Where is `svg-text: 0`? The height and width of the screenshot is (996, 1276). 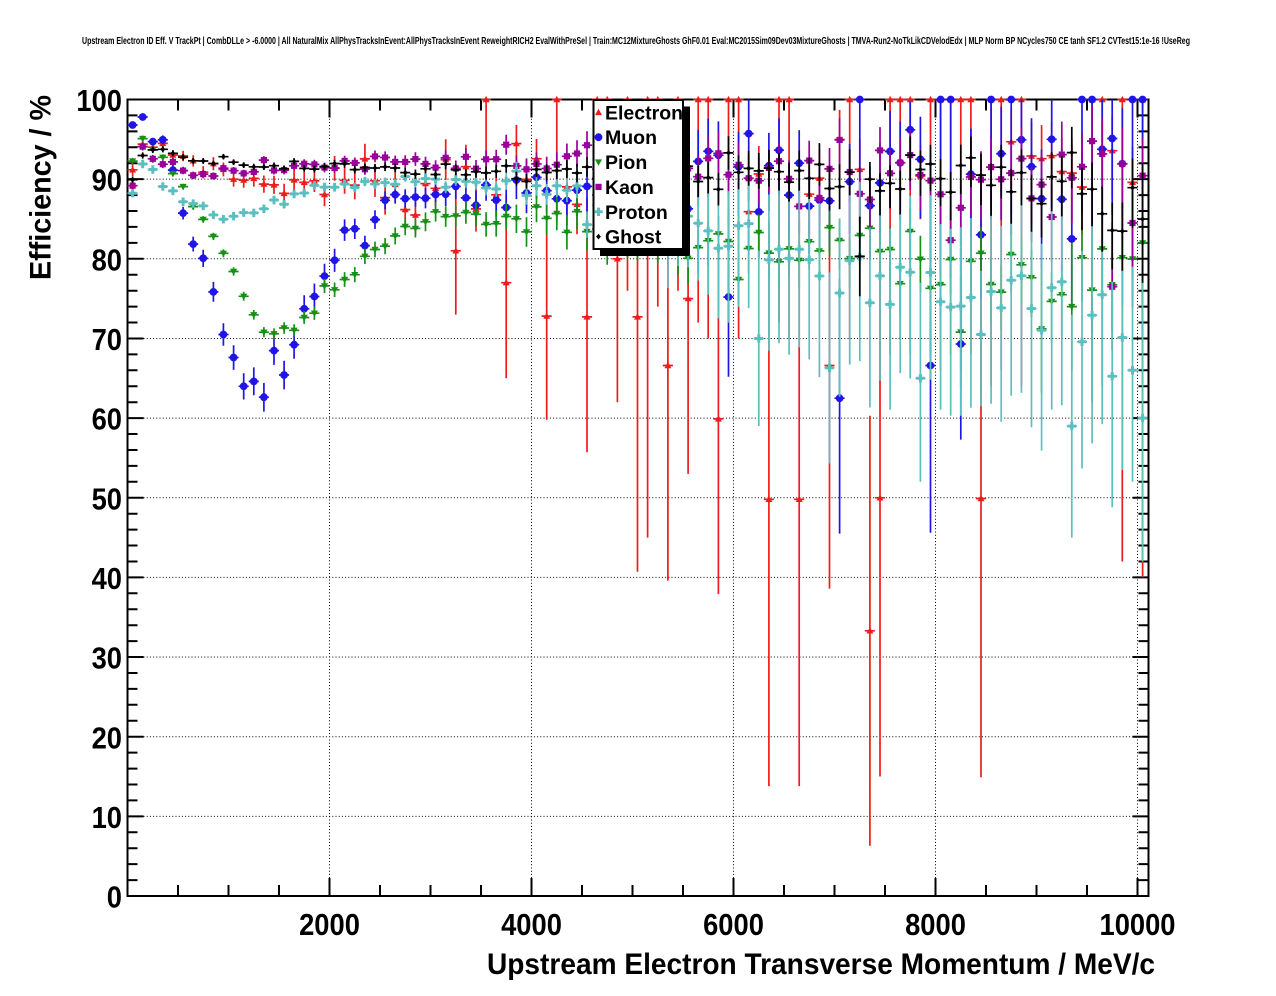
svg-text: 0 is located at coordinates (114, 897).